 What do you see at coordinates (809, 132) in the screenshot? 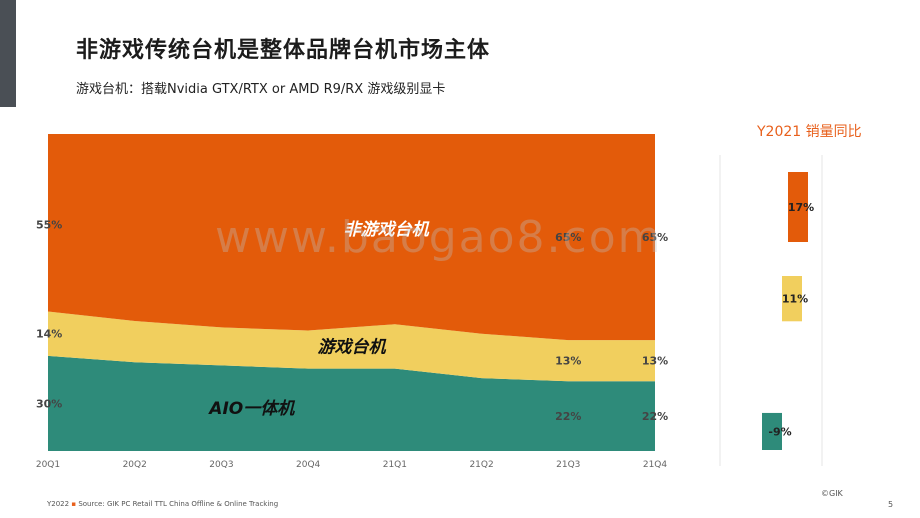
I see `yoy-chart-title: Y2021 销量同比` at bounding box center [809, 132].